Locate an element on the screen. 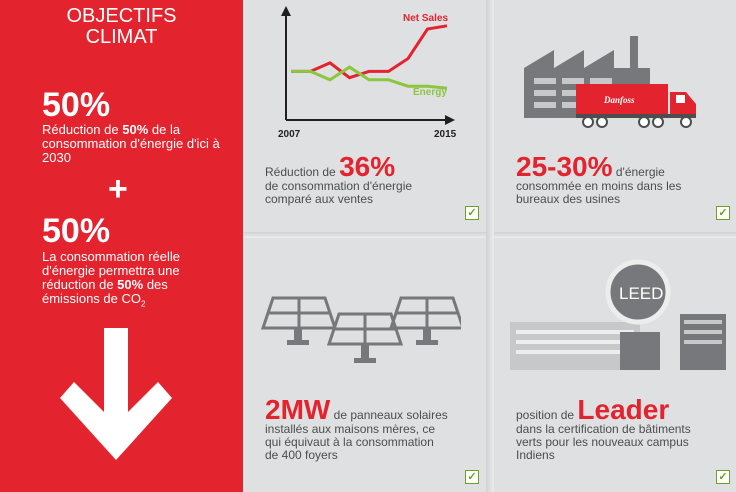  title-line2: CLIMAT is located at coordinates (121, 37).